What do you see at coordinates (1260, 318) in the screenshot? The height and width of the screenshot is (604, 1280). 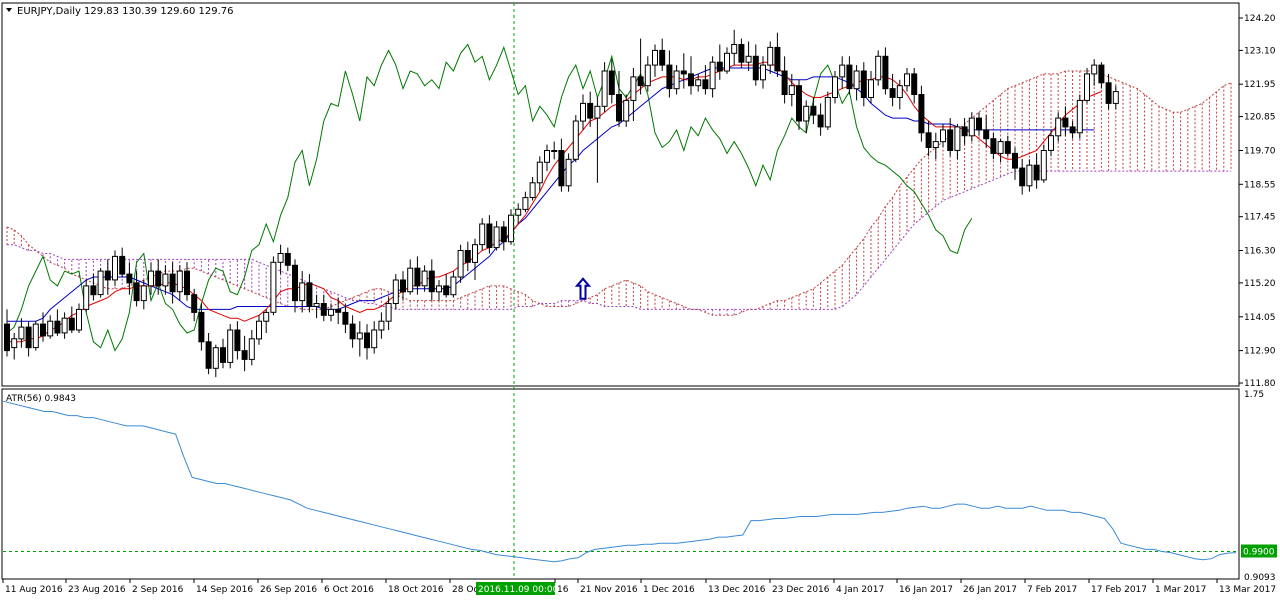 I see `price-tick-label: 114.05` at bounding box center [1260, 318].